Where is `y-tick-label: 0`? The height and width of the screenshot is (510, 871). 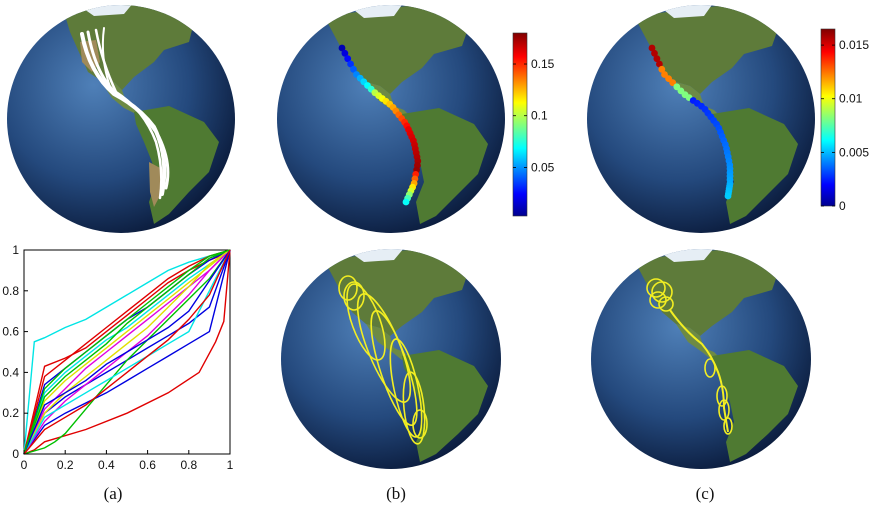
y-tick-label: 0 is located at coordinates (15, 454).